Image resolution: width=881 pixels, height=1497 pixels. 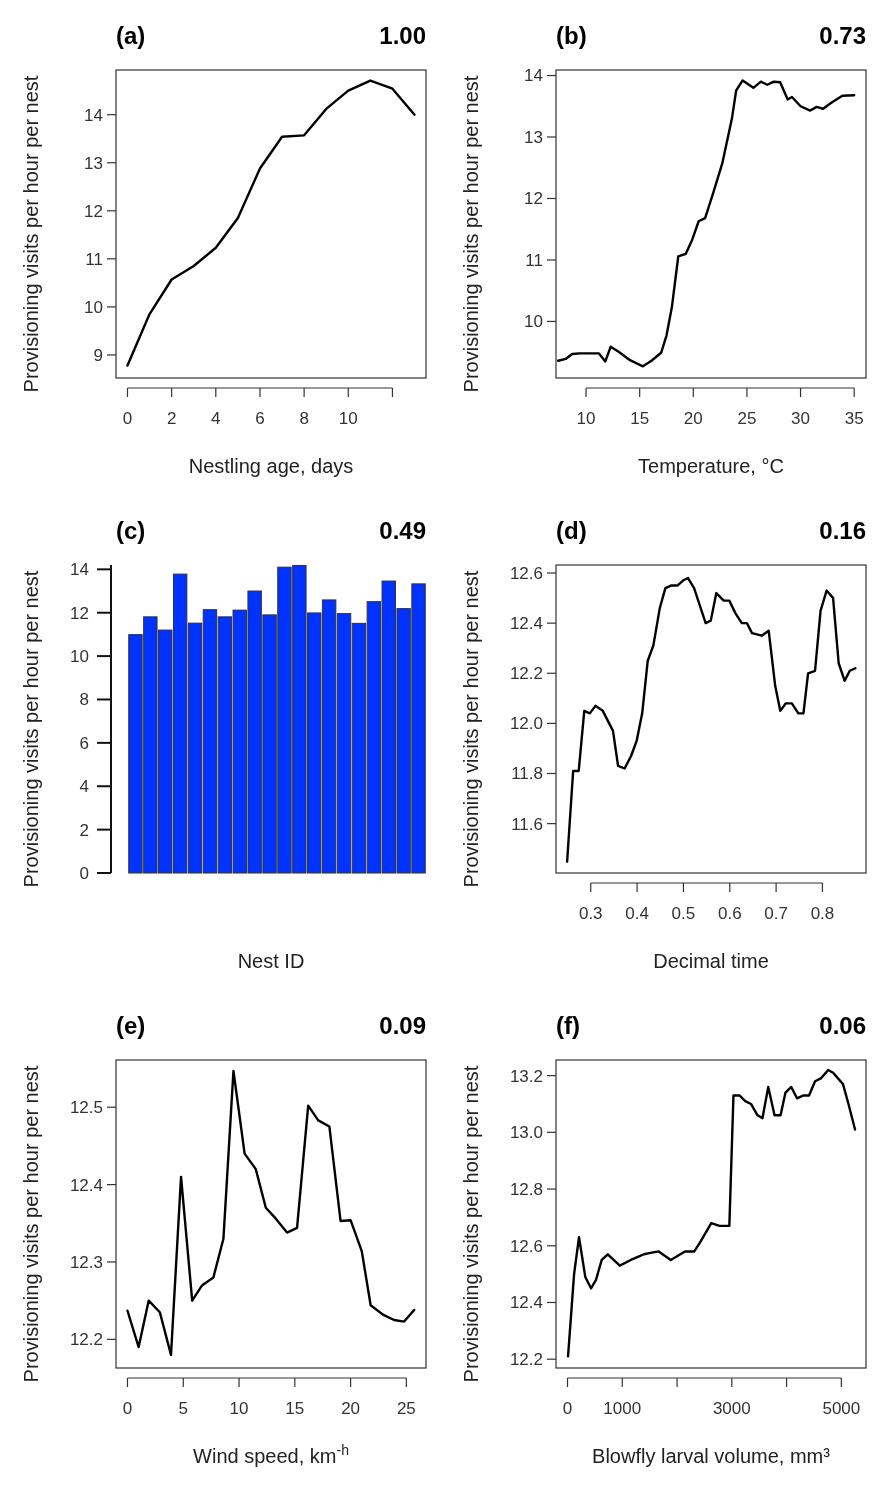 What do you see at coordinates (526, 1189) in the screenshot?
I see `y-tick-label: 12.8` at bounding box center [526, 1189].